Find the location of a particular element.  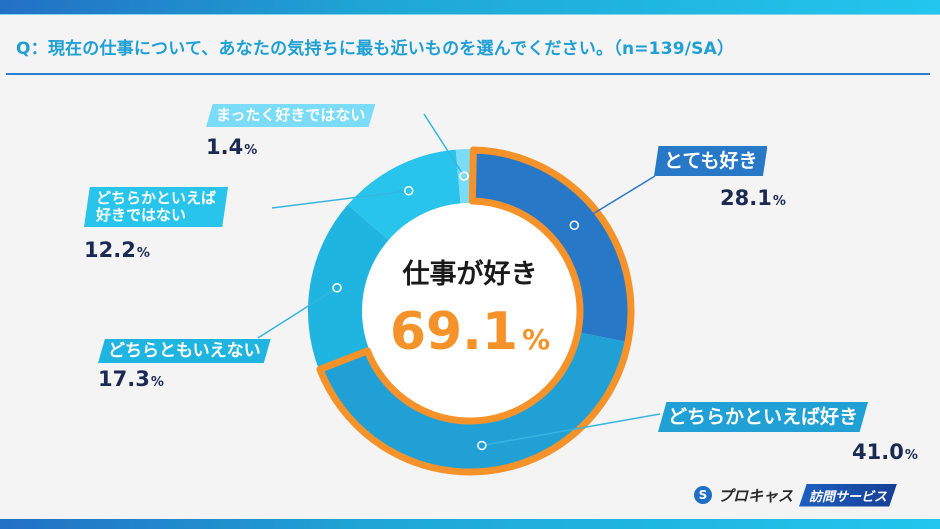

leader-line-neutral is located at coordinates (297, 313).